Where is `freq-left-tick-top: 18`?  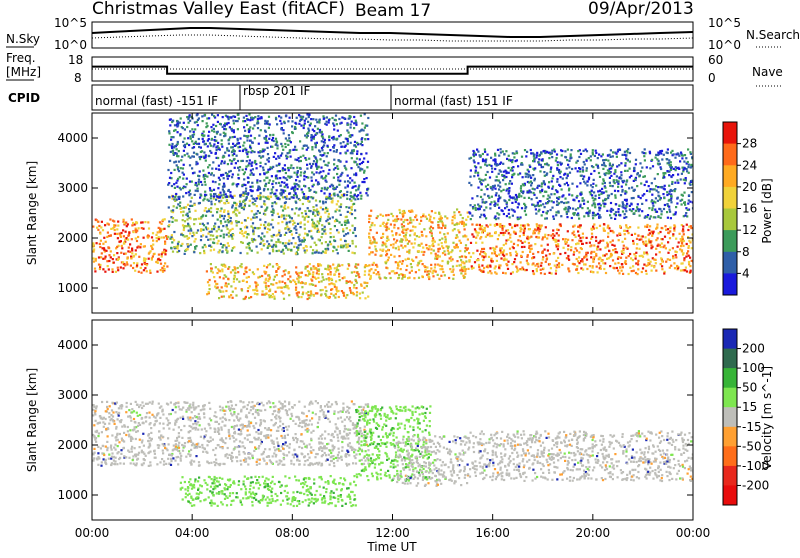 freq-left-tick-top: 18 is located at coordinates (75, 60).